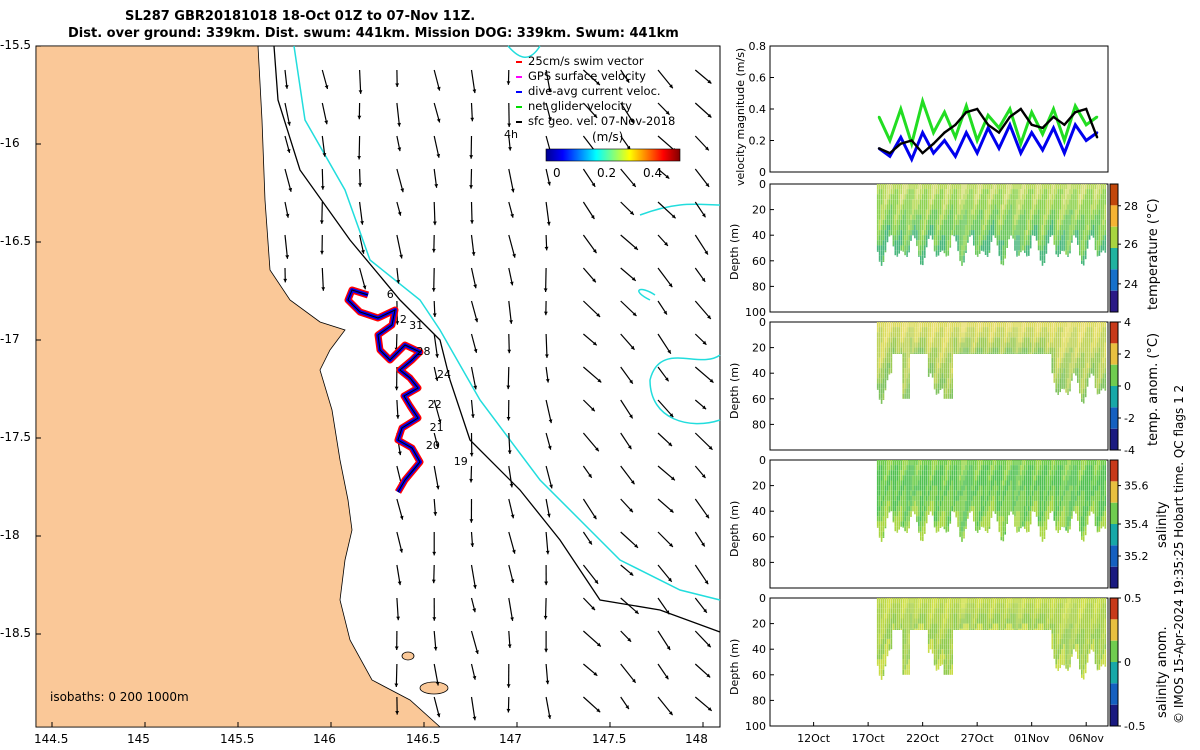 This screenshot has width=1200, height=750. I want to click on velocity-ytick-label: 0, so click(762, 172).